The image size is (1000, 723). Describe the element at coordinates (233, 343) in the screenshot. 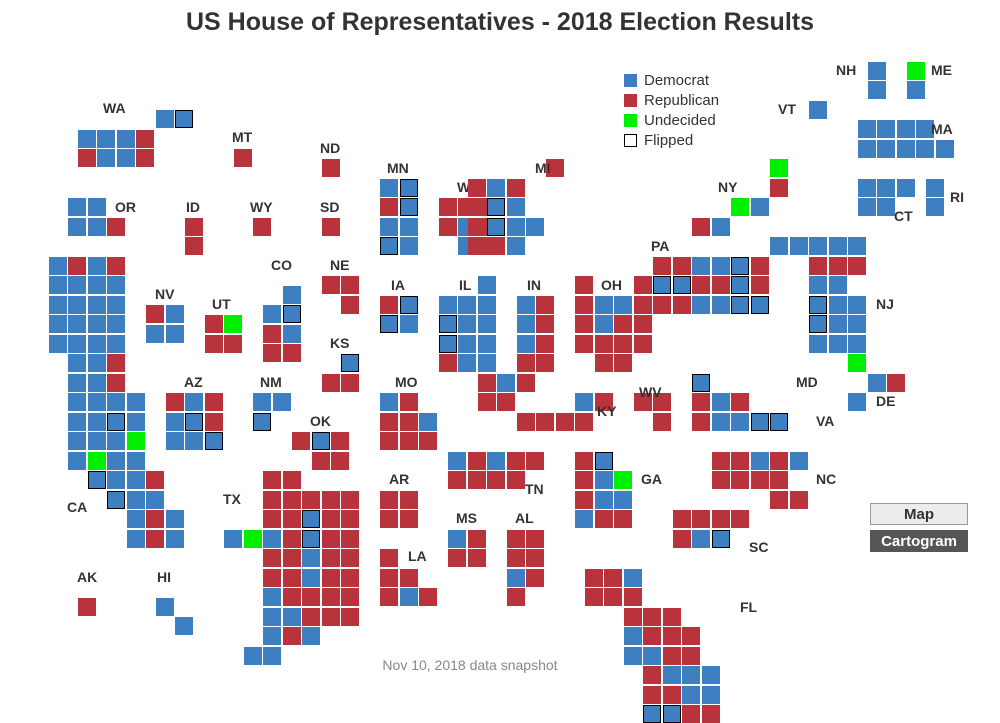

I see `district-cell-ut` at that location.